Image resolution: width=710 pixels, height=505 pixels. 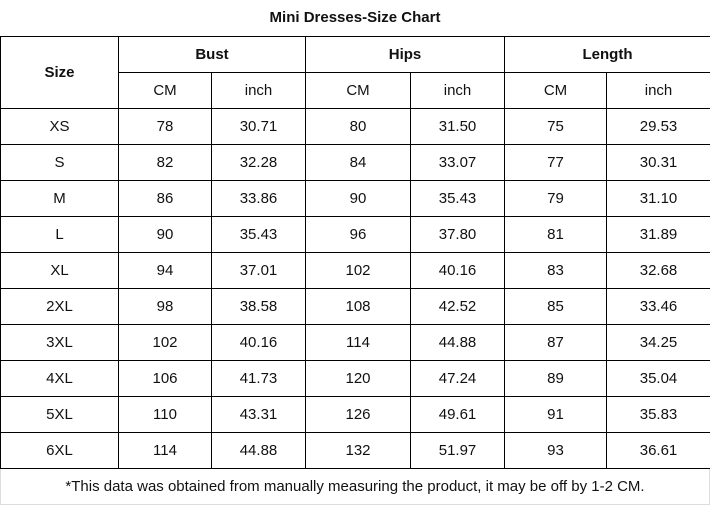 I want to click on value-cell: 78, so click(x=165, y=126).